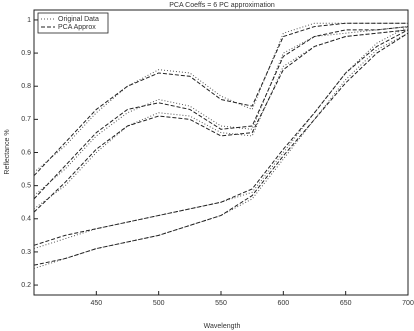 The height and width of the screenshot is (331, 414). What do you see at coordinates (408, 303) in the screenshot?
I see `x-tick-label: 700` at bounding box center [408, 303].